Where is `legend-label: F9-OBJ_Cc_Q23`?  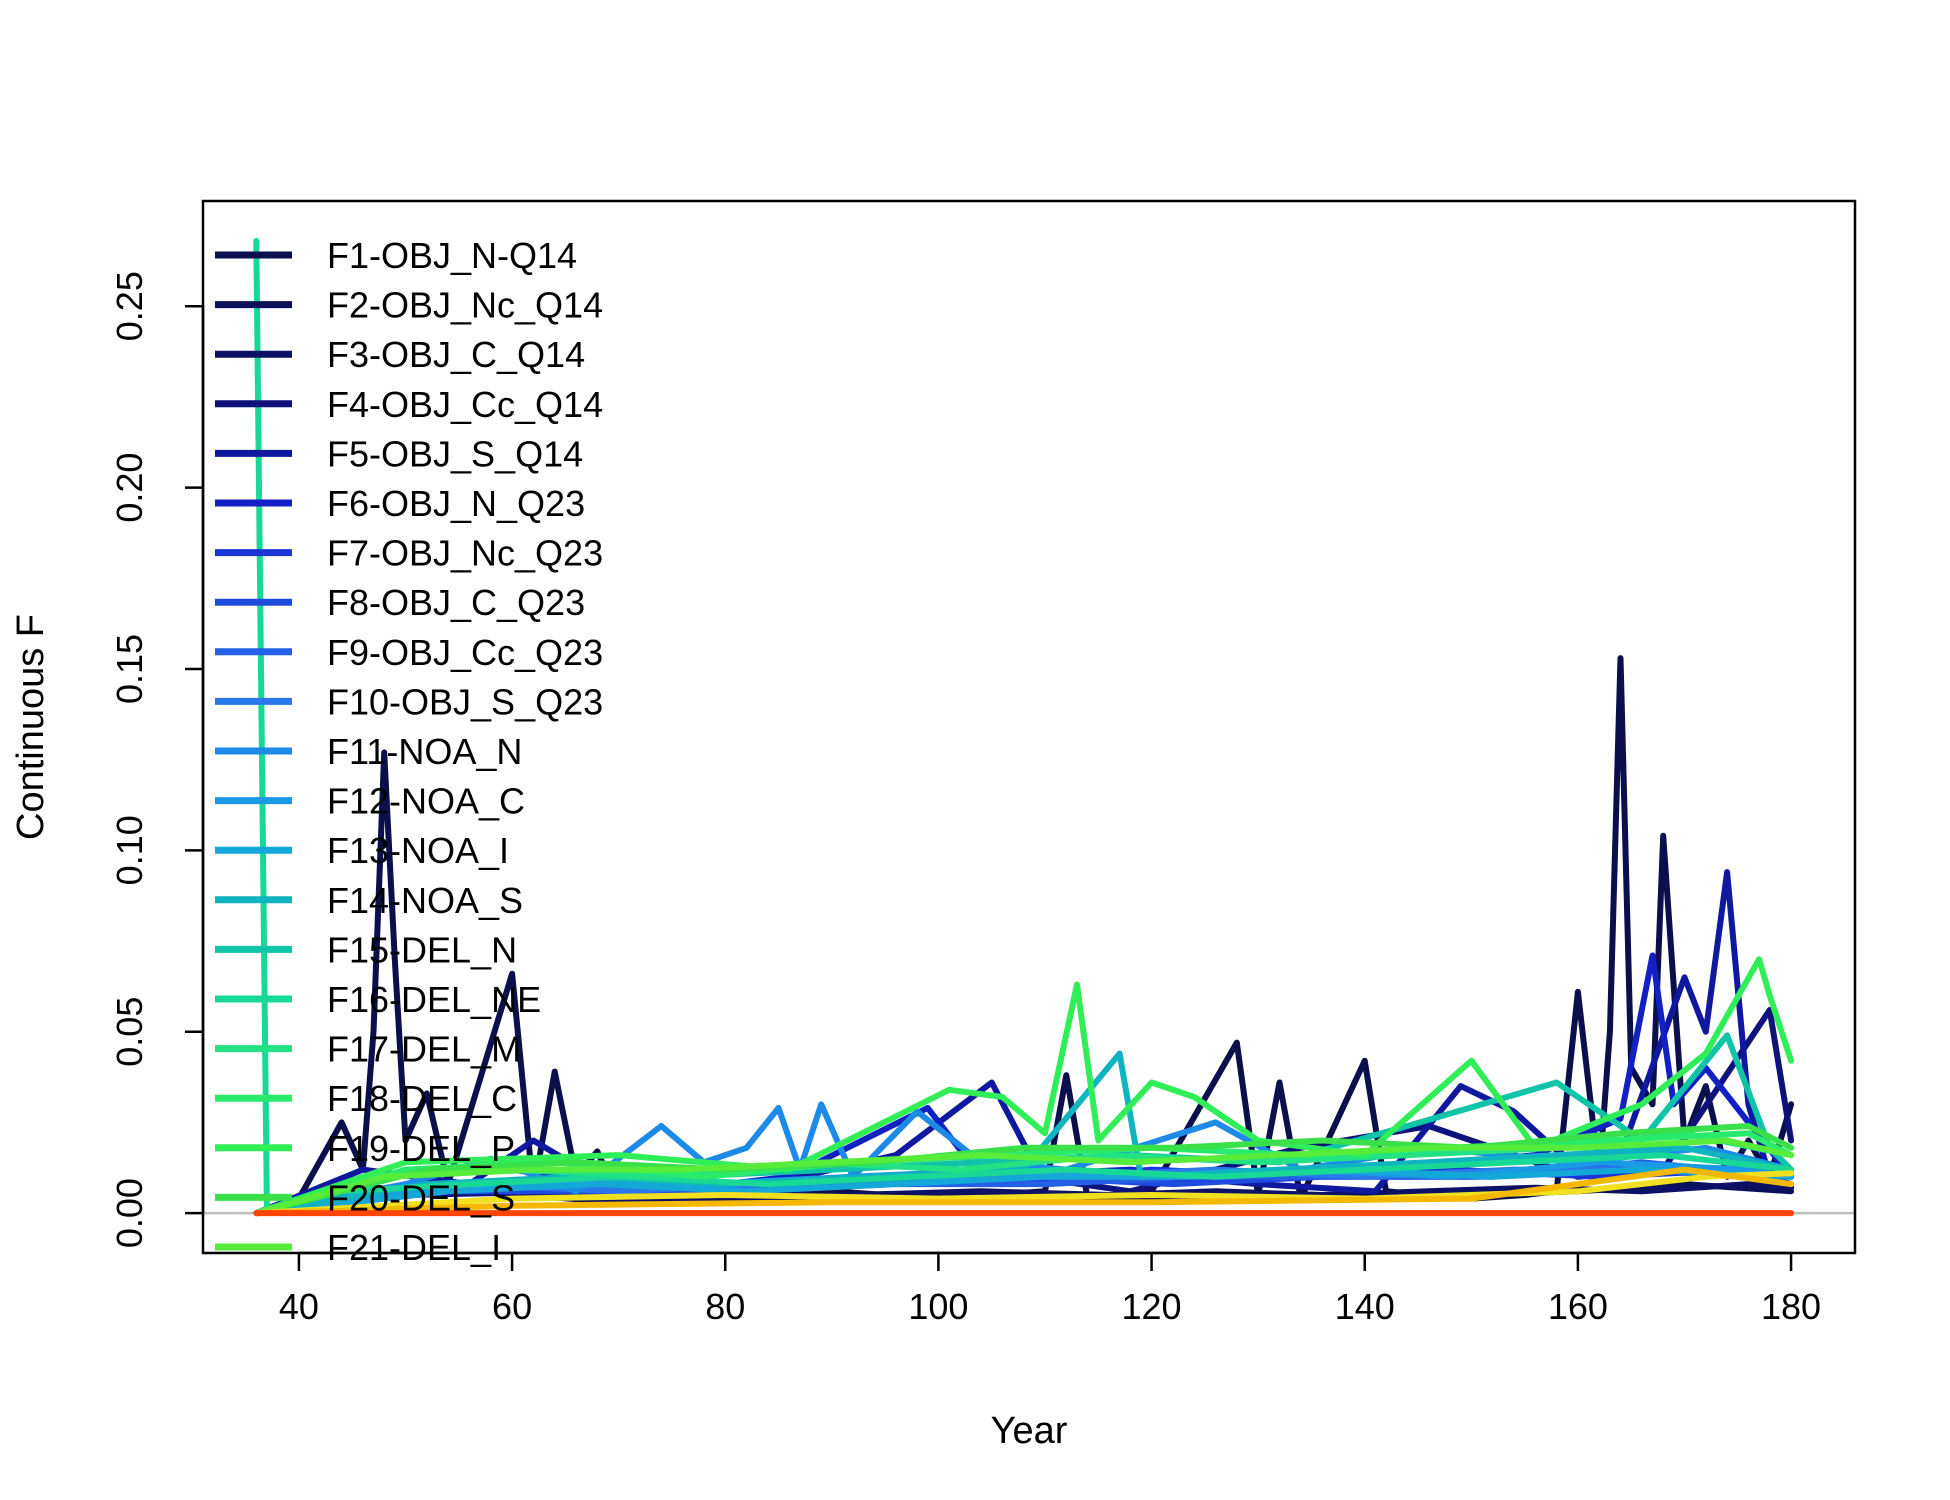
legend-label: F9-OBJ_Cc_Q23 is located at coordinates (465, 652).